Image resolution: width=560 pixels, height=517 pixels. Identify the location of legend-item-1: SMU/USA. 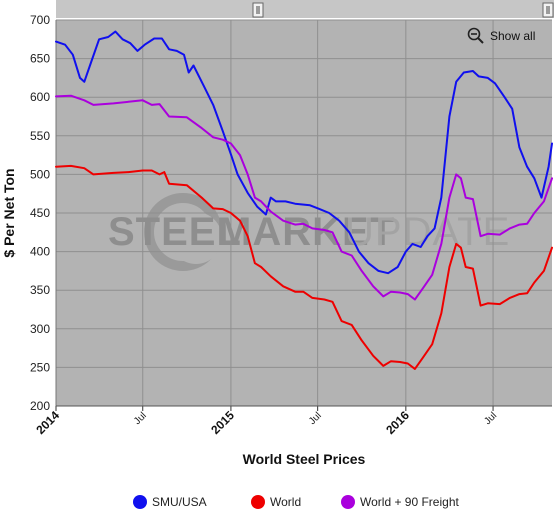
(170, 502).